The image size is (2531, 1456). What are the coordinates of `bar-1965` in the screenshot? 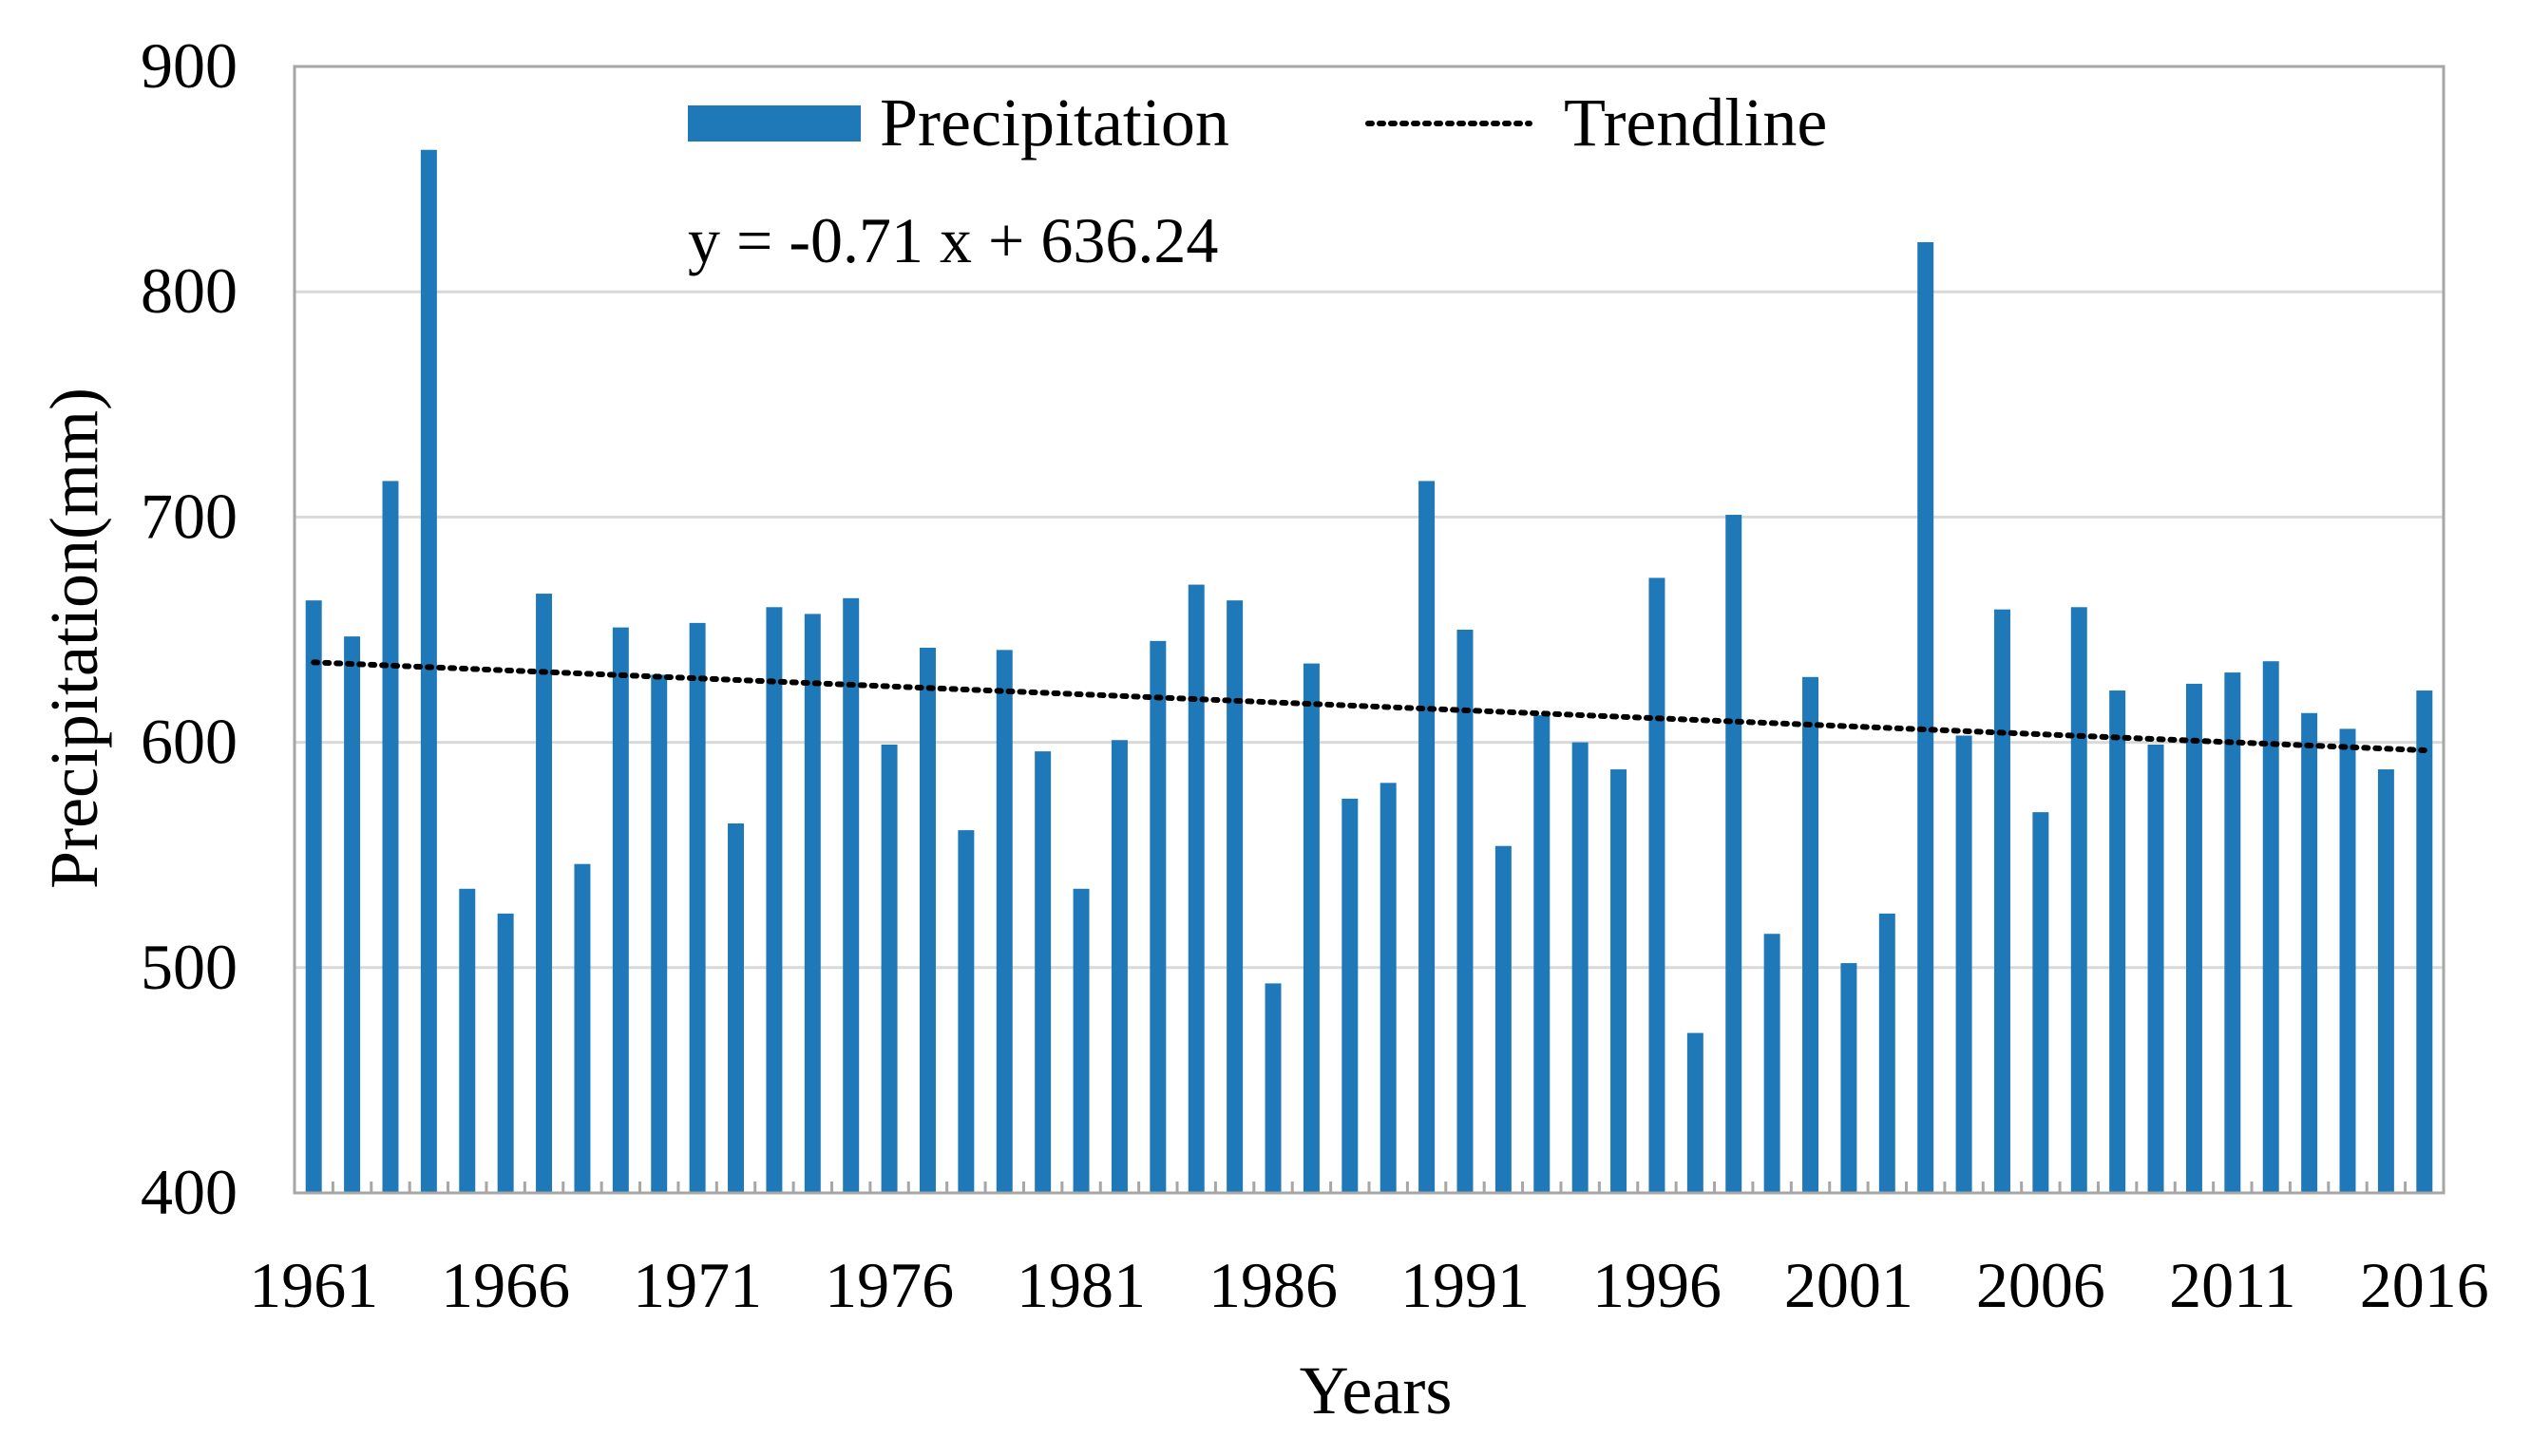 It's located at (468, 1040).